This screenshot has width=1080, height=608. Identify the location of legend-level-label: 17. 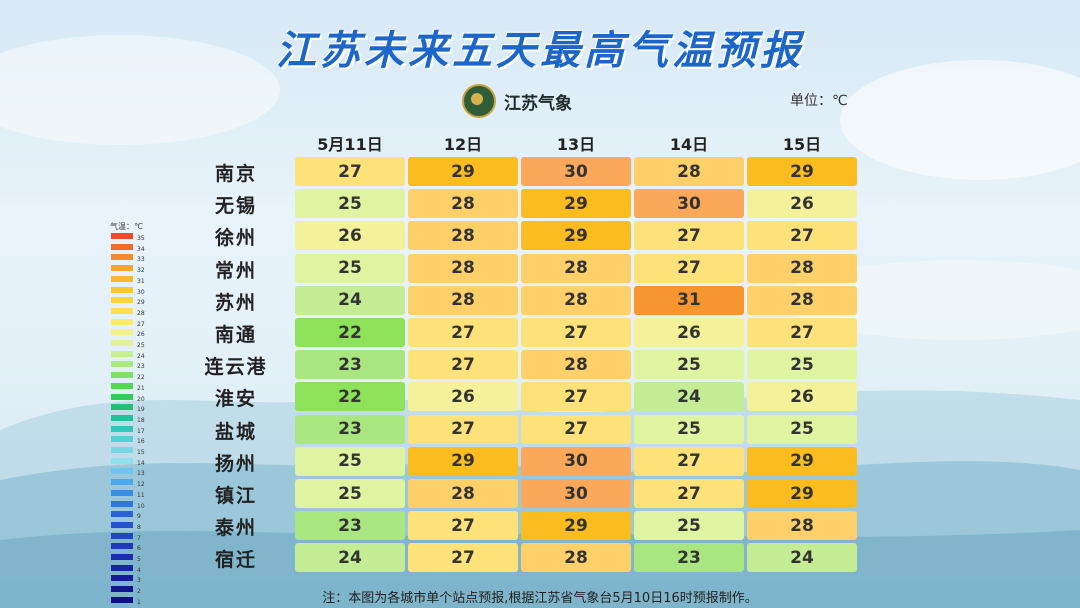
(141, 431).